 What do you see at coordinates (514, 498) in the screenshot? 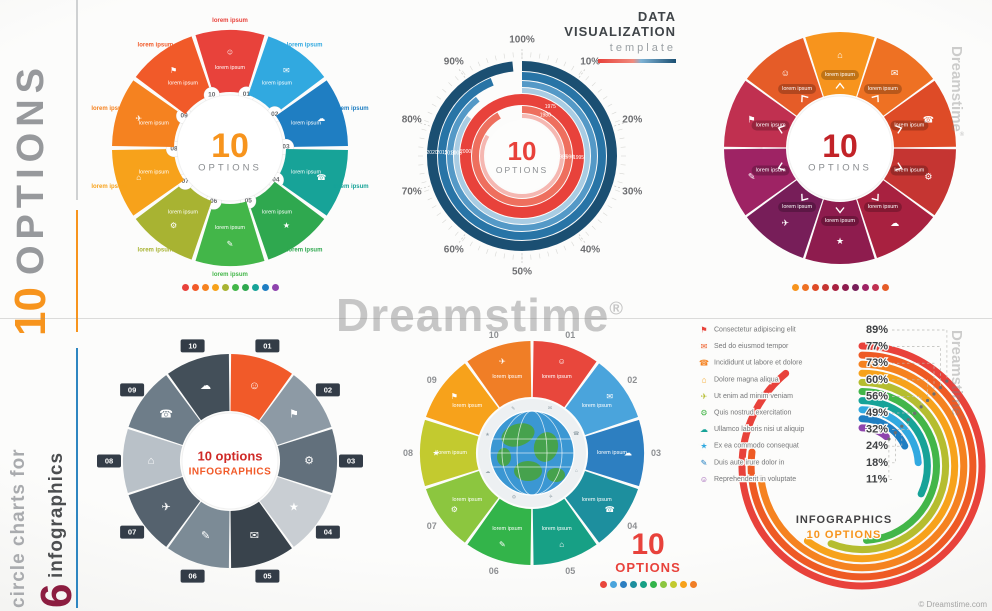
I see `globe-ring-icon: ⚙` at bounding box center [514, 498].